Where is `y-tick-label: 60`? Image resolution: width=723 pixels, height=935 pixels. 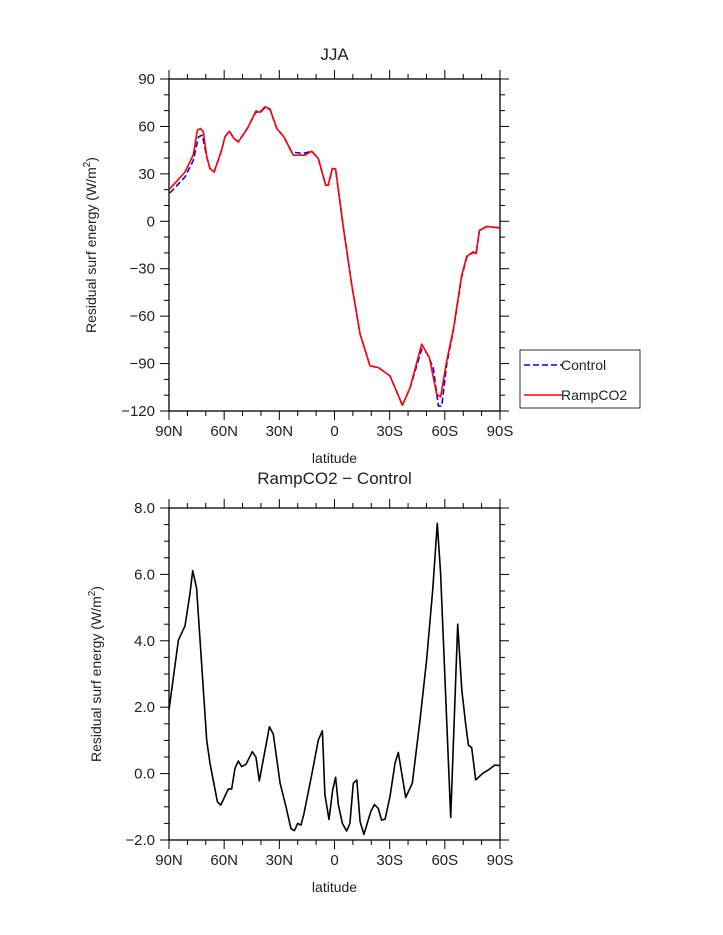
y-tick-label: 60 is located at coordinates (146, 126).